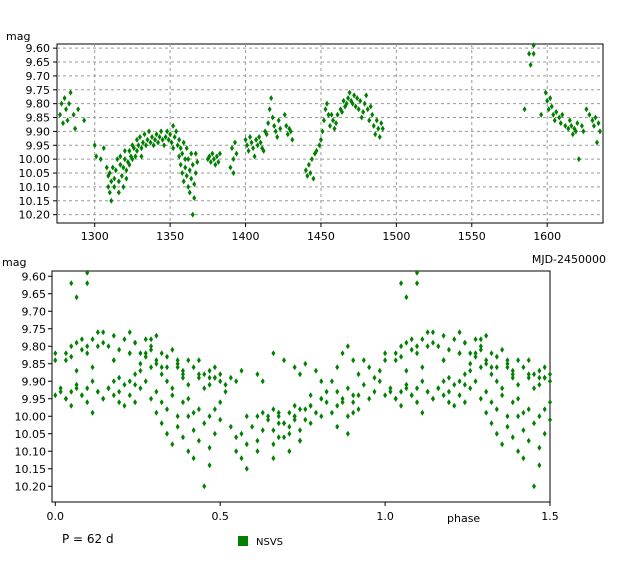  I want to click on bottom-x-axis: 0.0 0.5 1.0 1.5, so click(303, 512).